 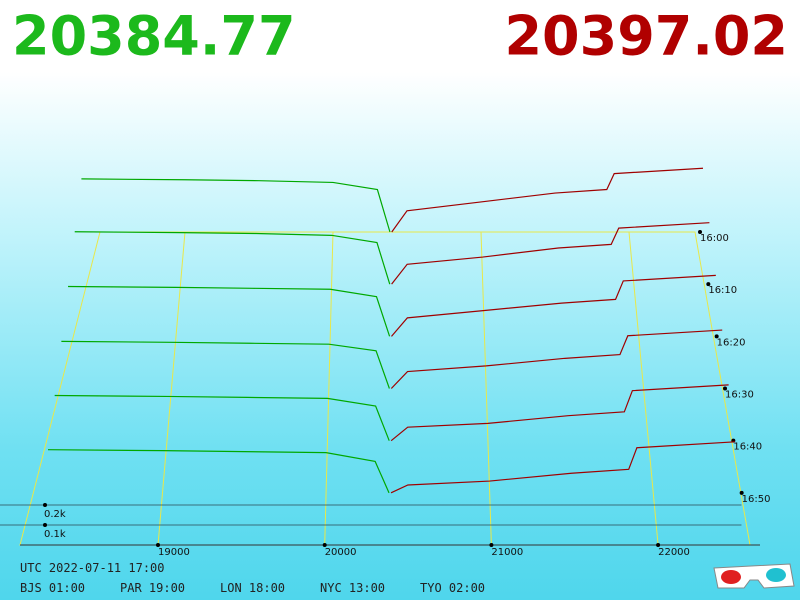 I want to click on y-tick-label: 0.2k, so click(x=55, y=514).